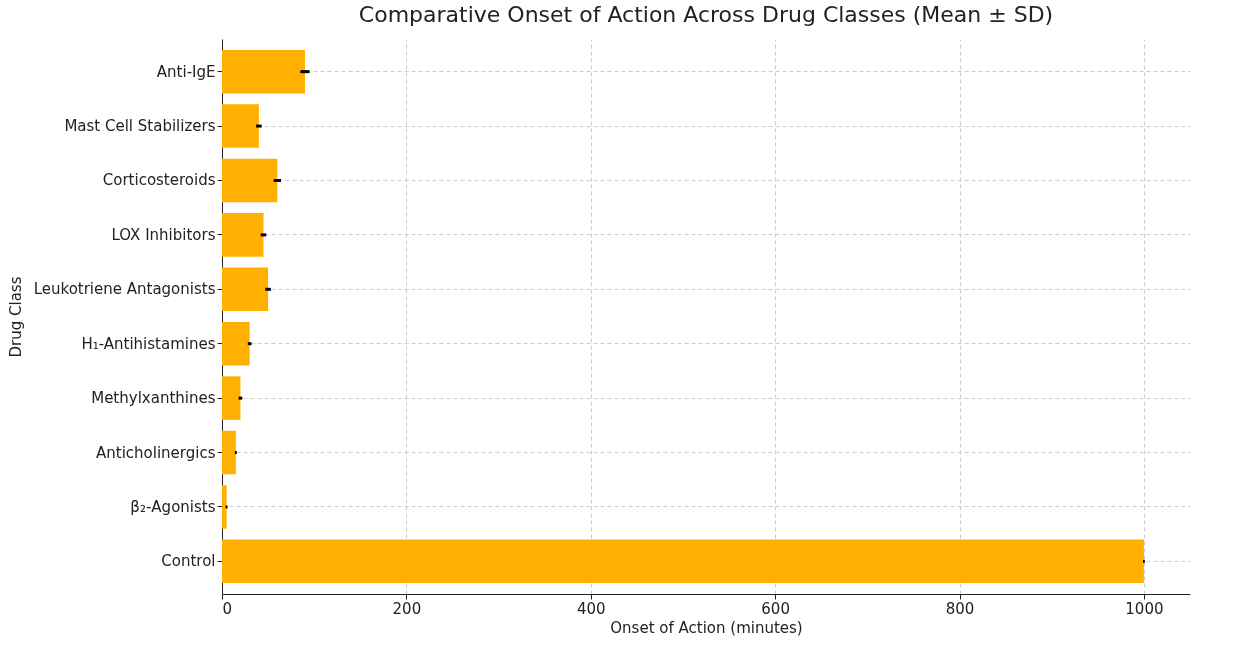  I want to click on y-tick-label: Methylxanthines, so click(153, 398).